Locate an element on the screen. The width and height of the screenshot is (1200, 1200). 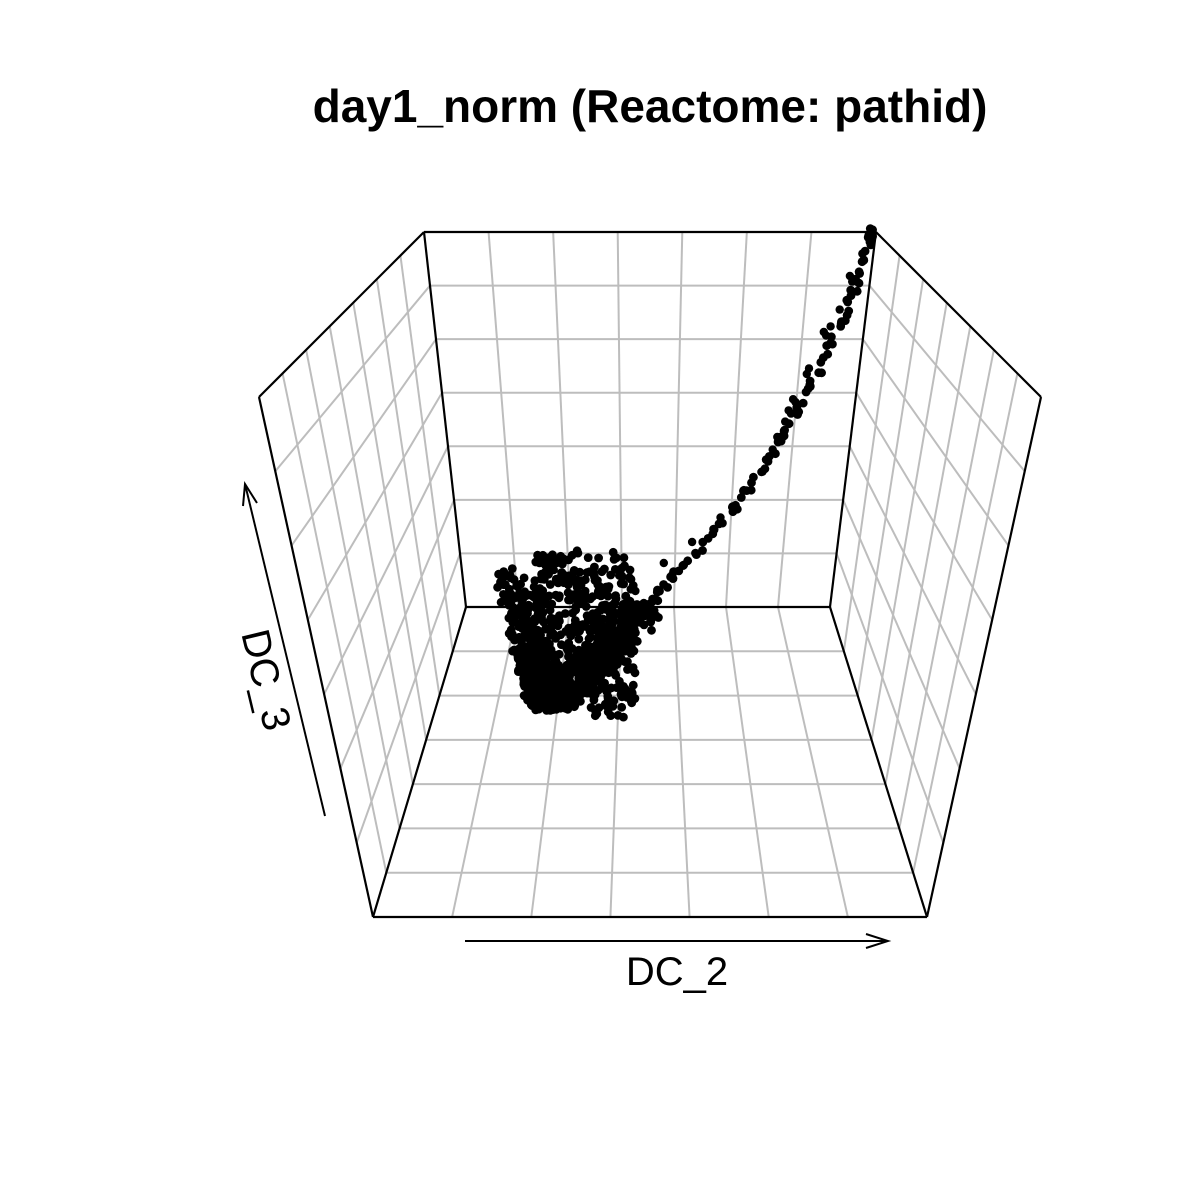
chart-title: day1_norm (Reactome: pathid) is located at coordinates (650, 106).